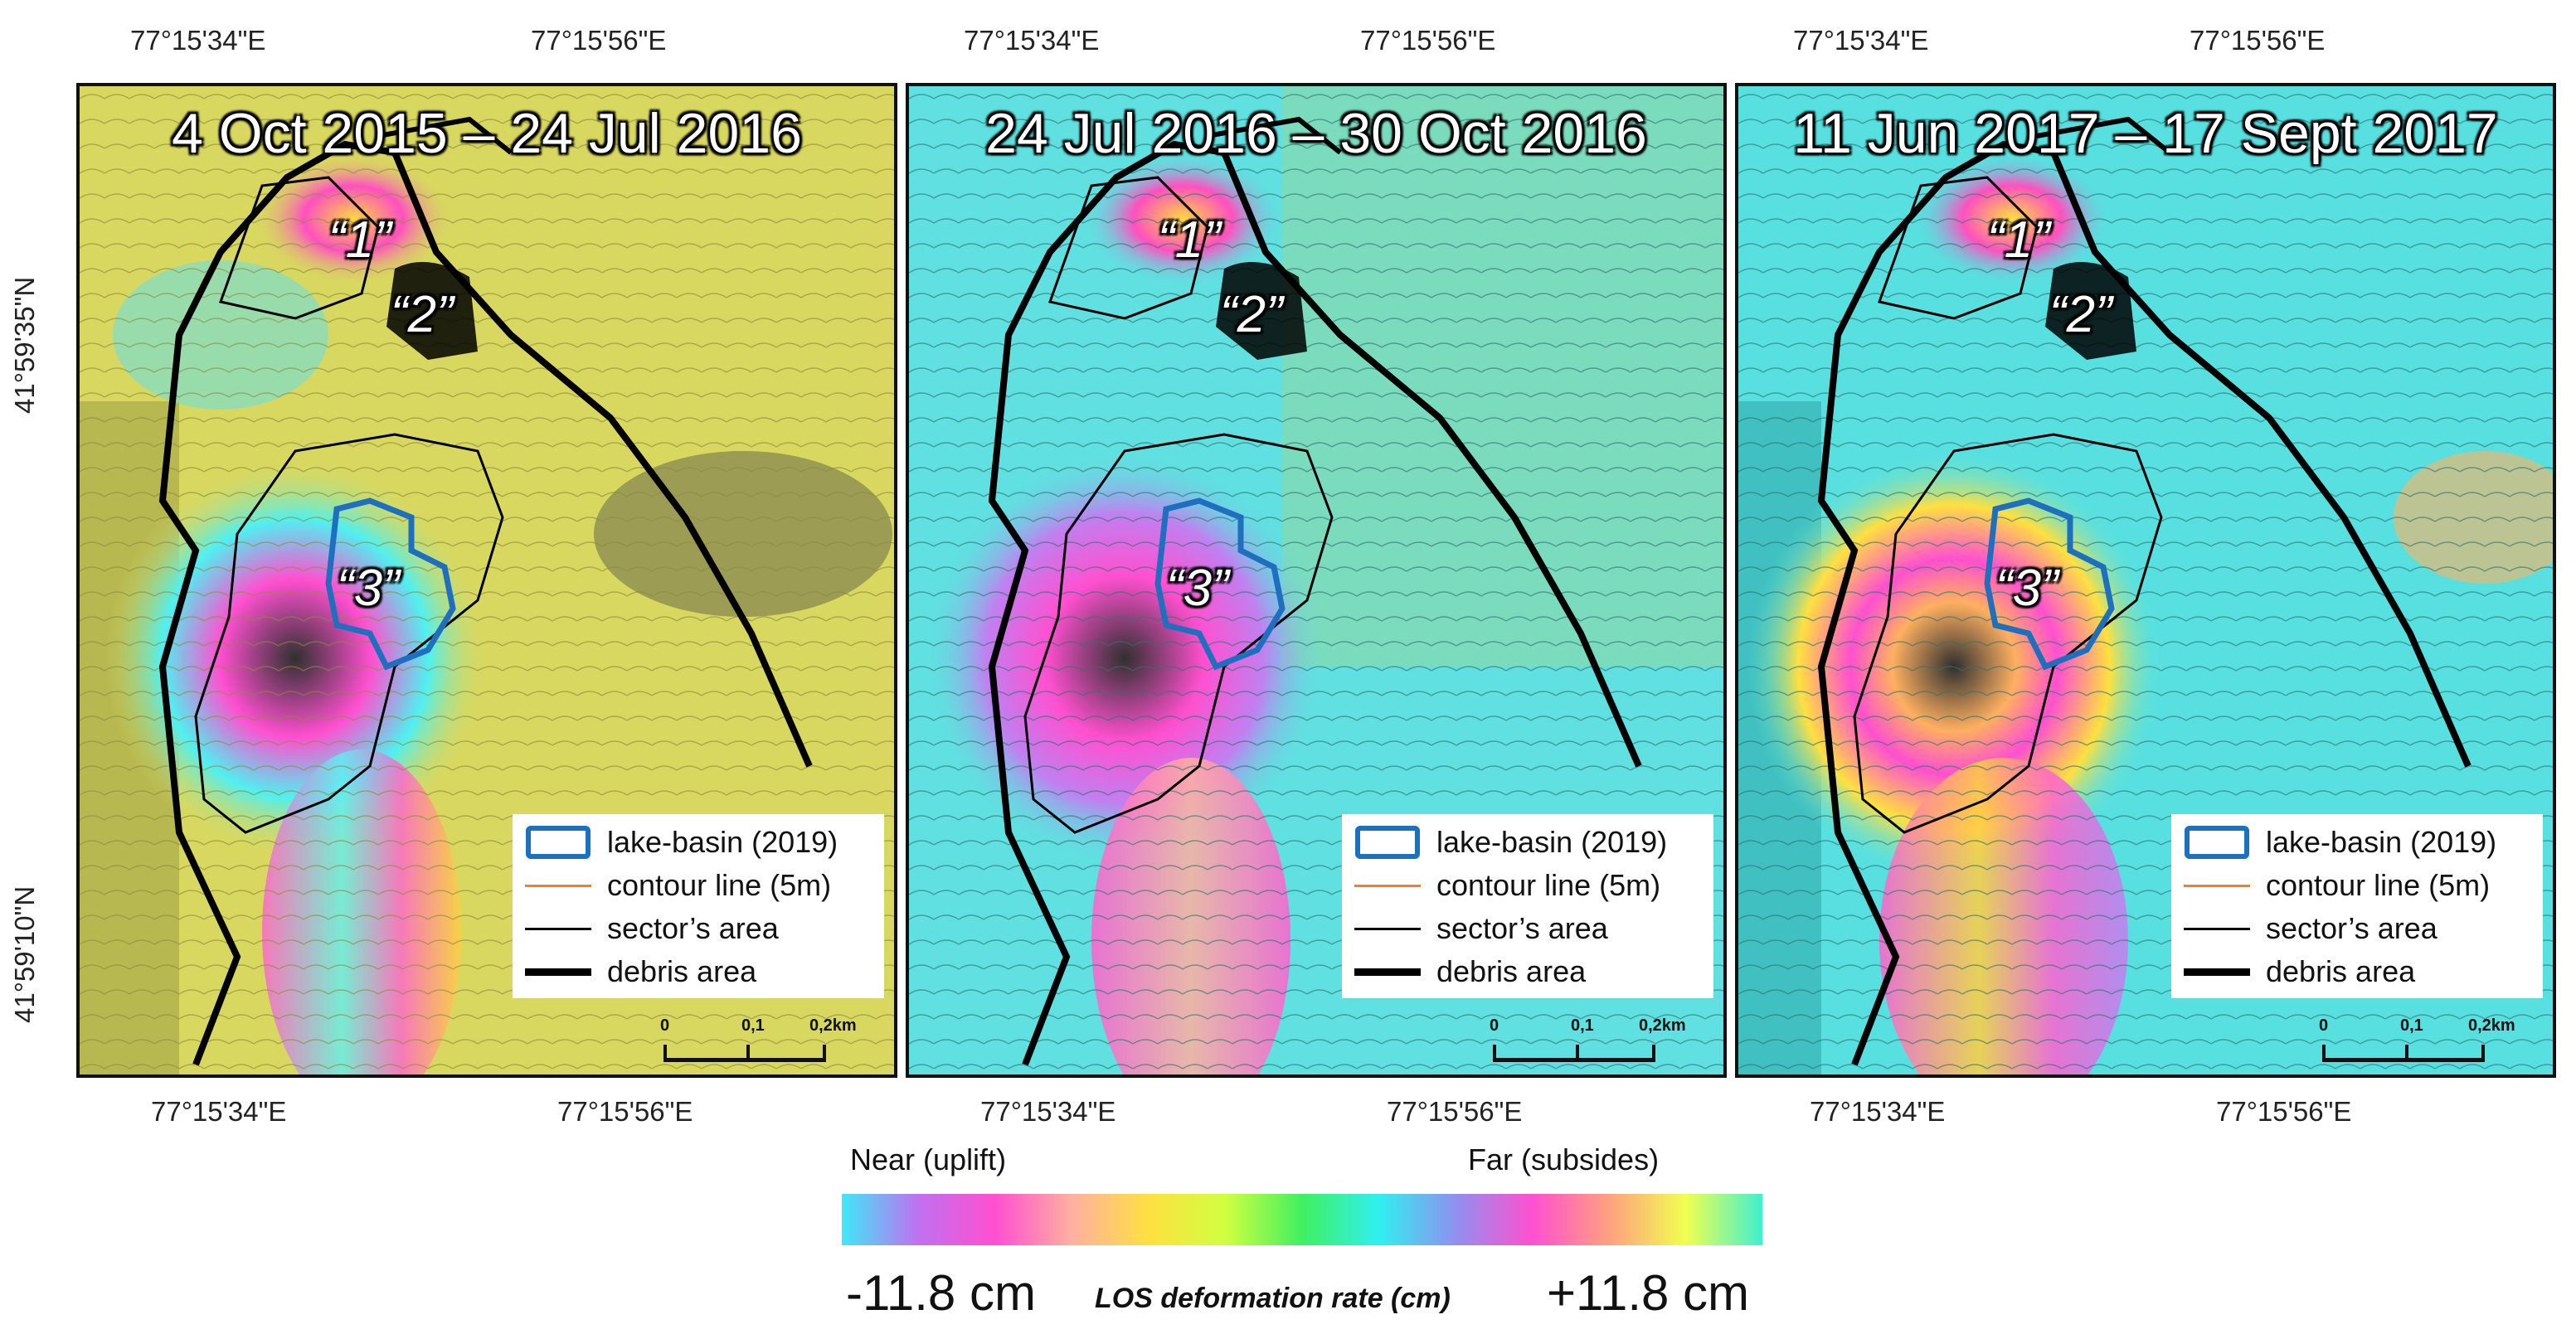  Describe the element at coordinates (1878, 1111) in the screenshot. I see `bottom-lon-1-c: 77°15'34"E` at that location.